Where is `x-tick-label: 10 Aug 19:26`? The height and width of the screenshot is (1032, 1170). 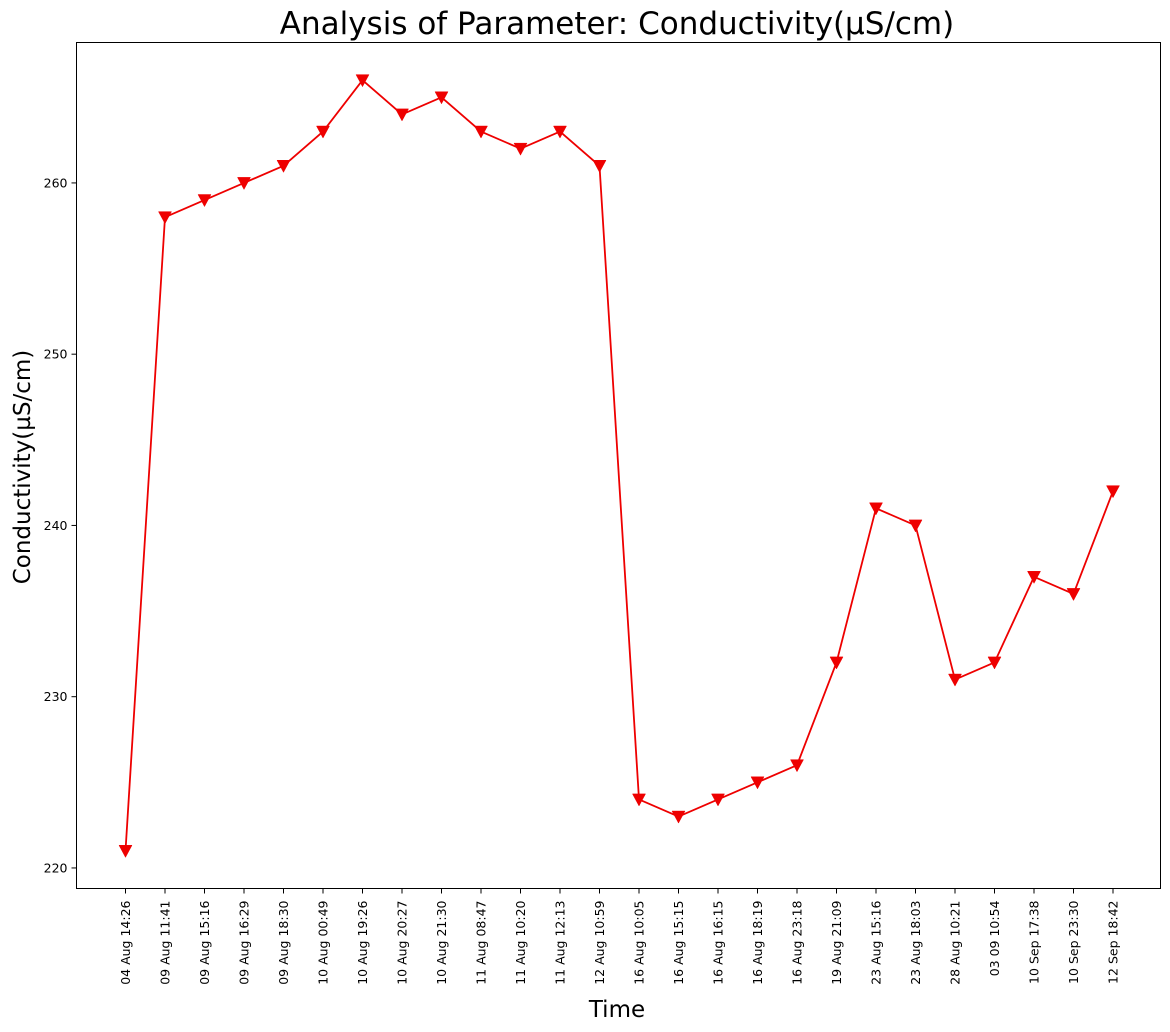 x-tick-label: 10 Aug 19:26 is located at coordinates (362, 942).